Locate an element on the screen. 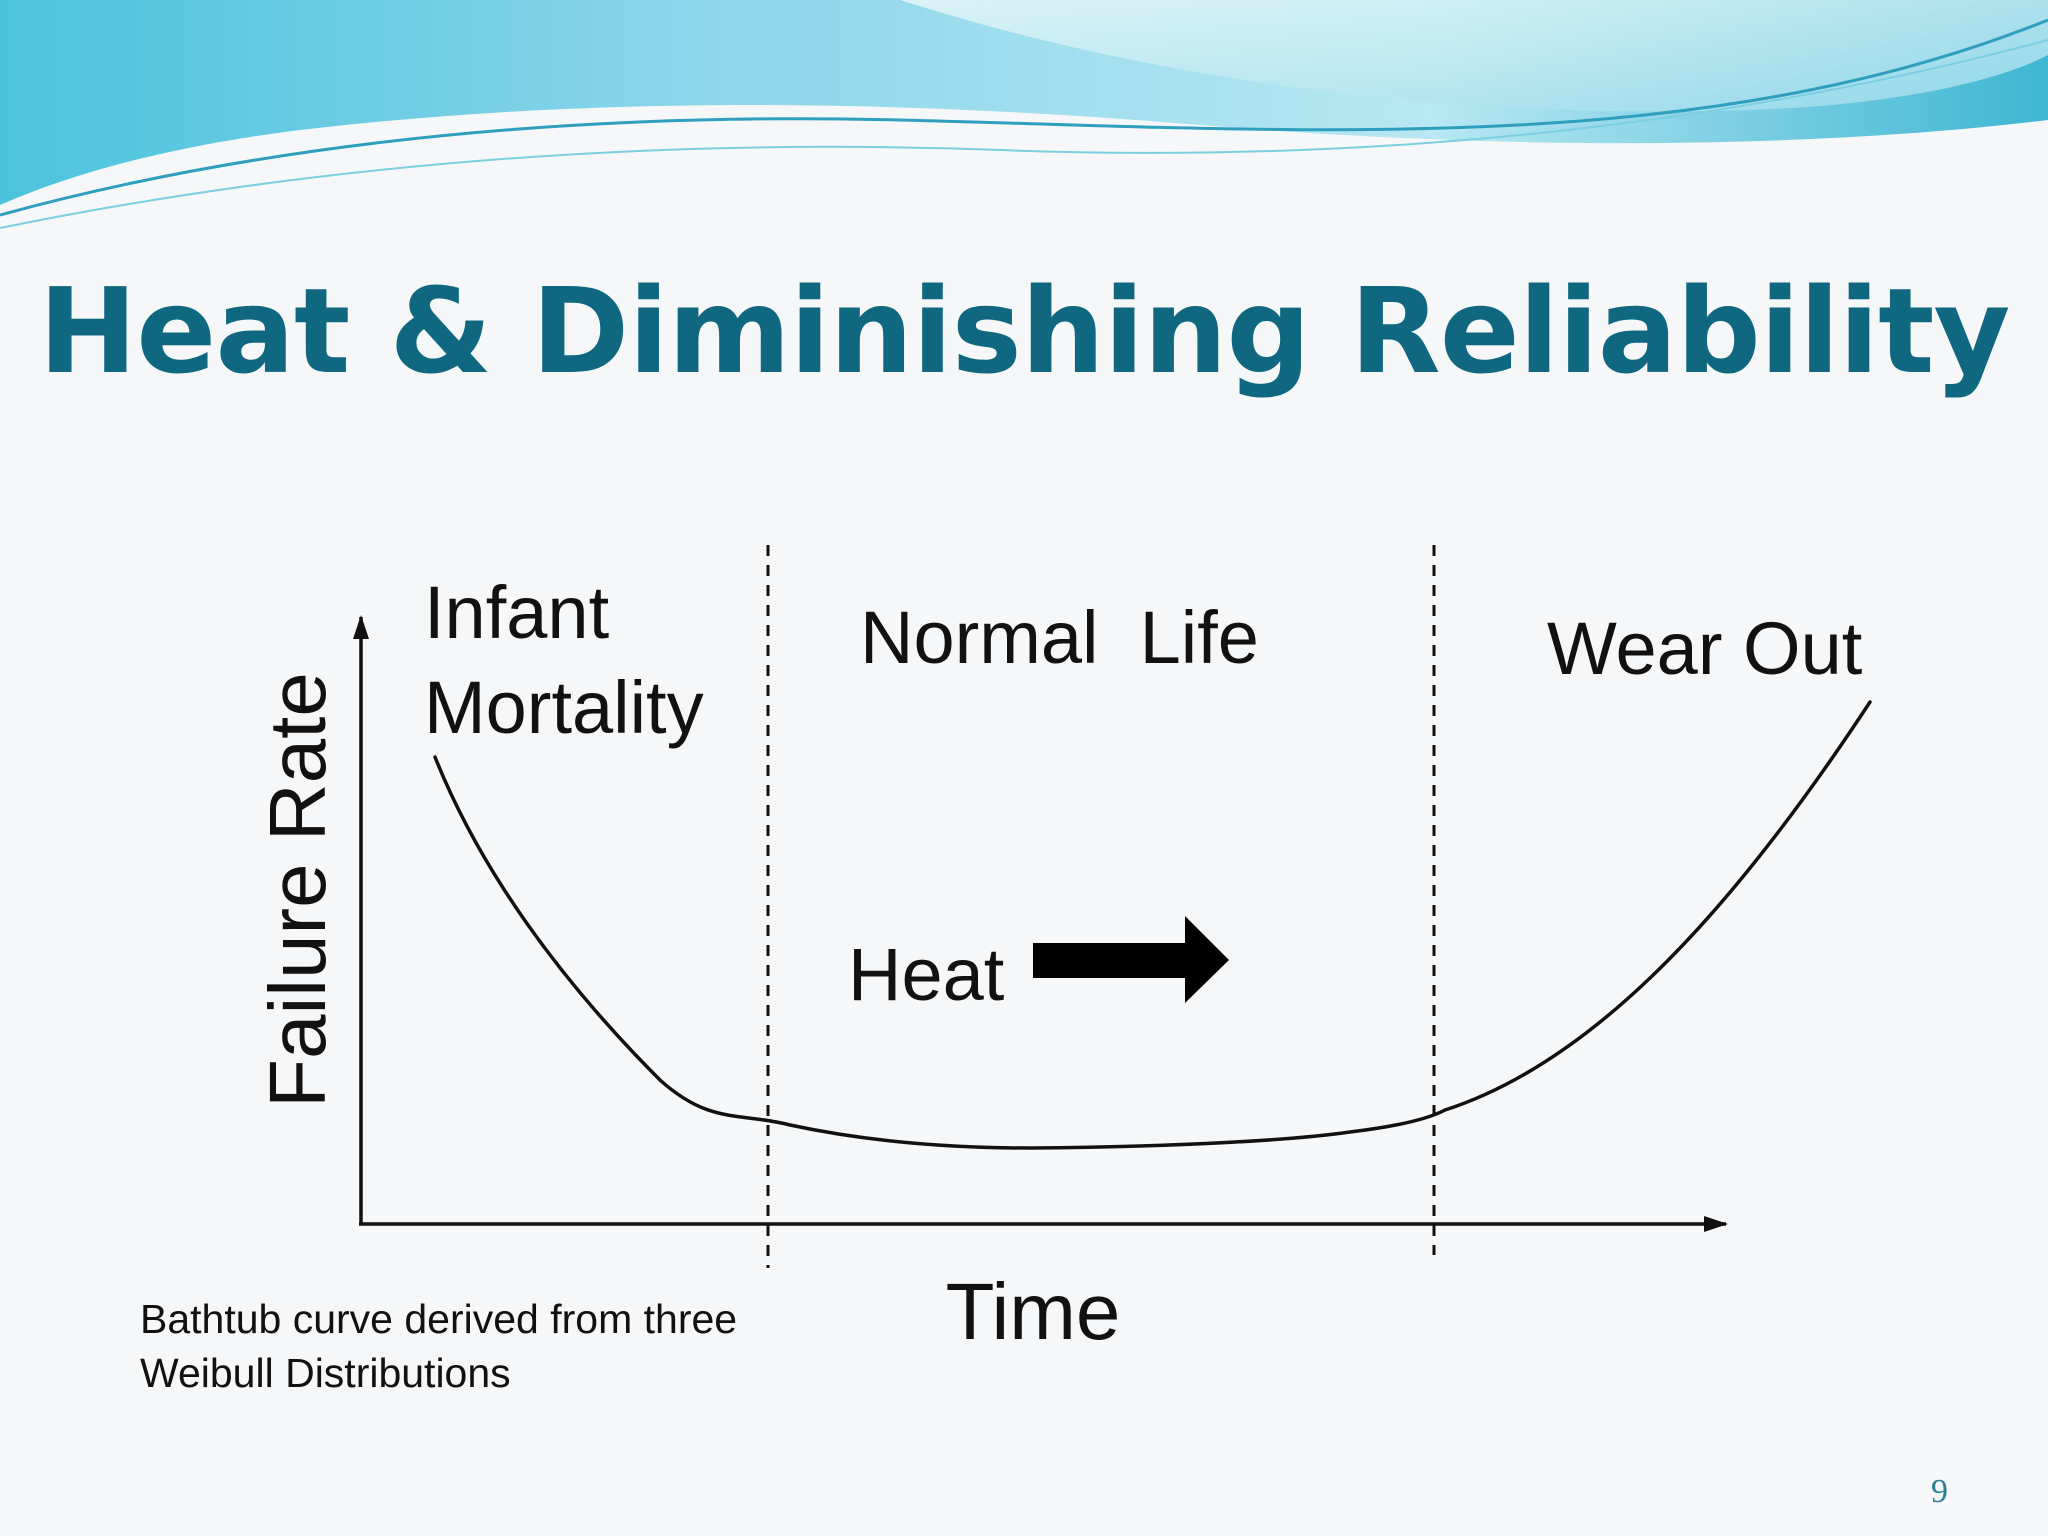 The image size is (2048, 1536). caption-line-1: Bathtub curve derived from three is located at coordinates (439, 1319).